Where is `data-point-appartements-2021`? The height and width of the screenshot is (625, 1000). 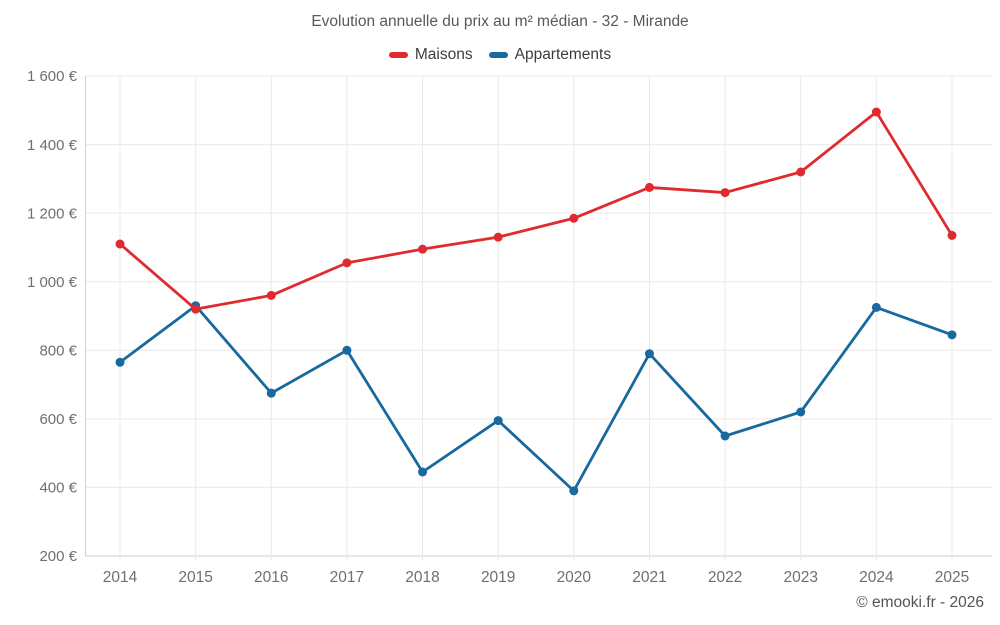
data-point-appartements-2021 is located at coordinates (649, 354).